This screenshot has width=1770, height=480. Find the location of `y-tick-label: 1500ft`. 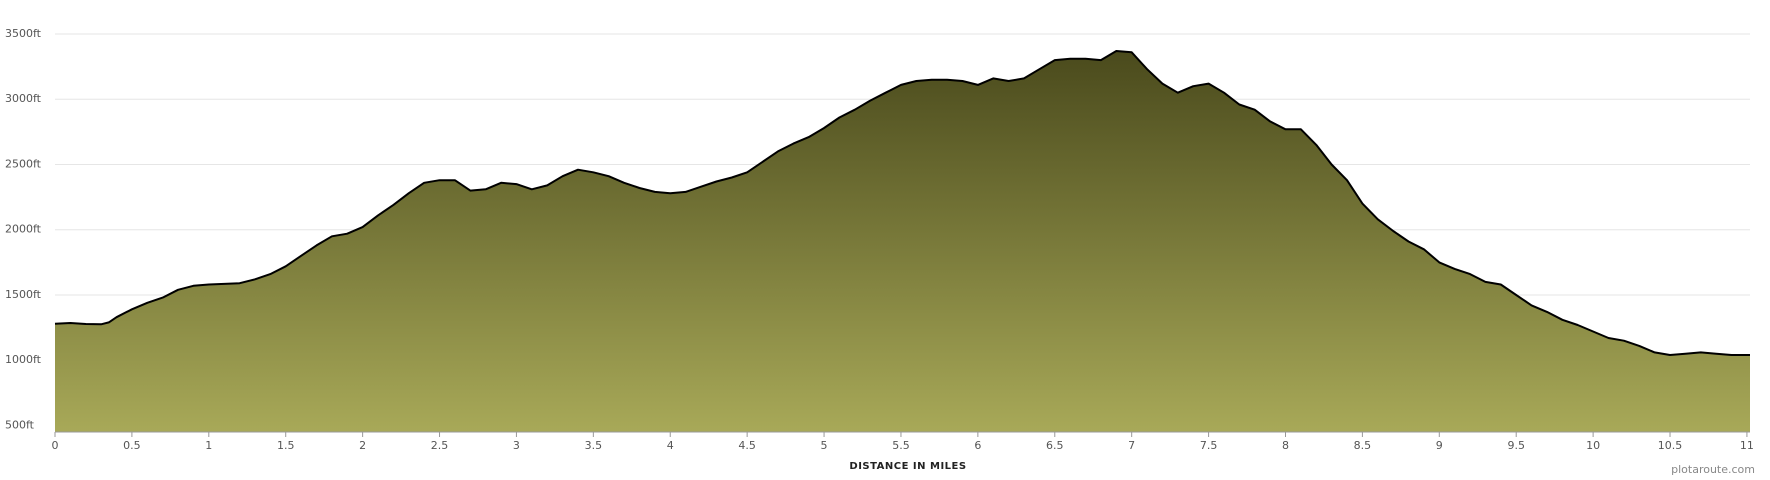

y-tick-label: 1500ft is located at coordinates (23, 294).